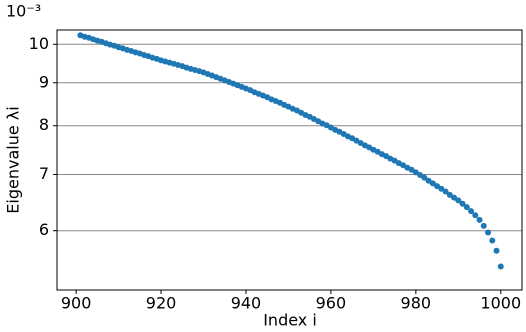  I want to click on x-tick-label: 940, so click(246, 303).